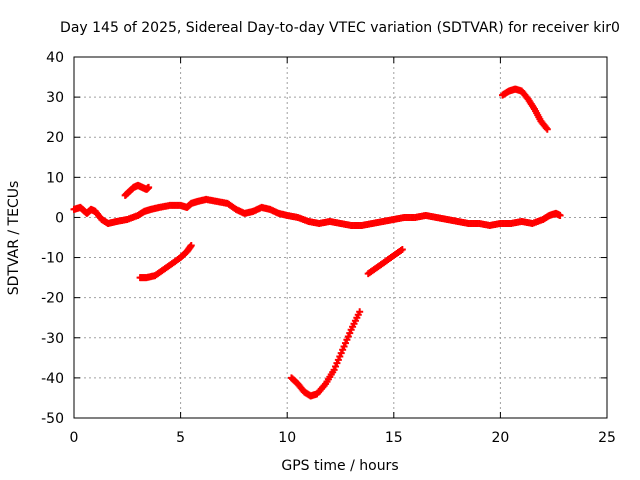  I want to click on y-tick-label: -50, so click(52, 419).